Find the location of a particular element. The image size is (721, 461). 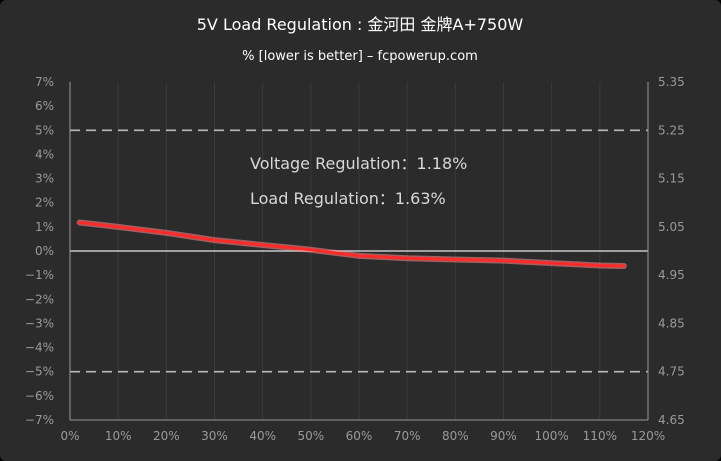

x-tick-label: 0% is located at coordinates (69, 436).